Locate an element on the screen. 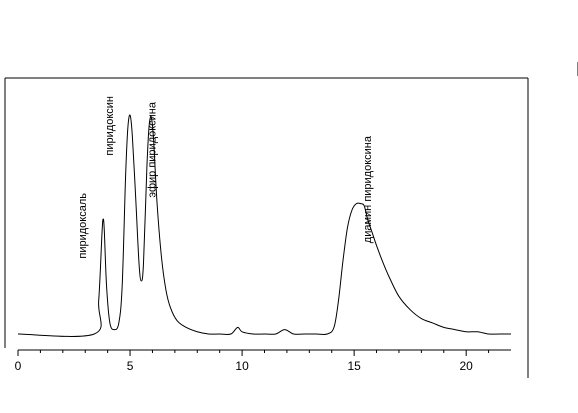  x-tick-label: 0 is located at coordinates (18, 366).